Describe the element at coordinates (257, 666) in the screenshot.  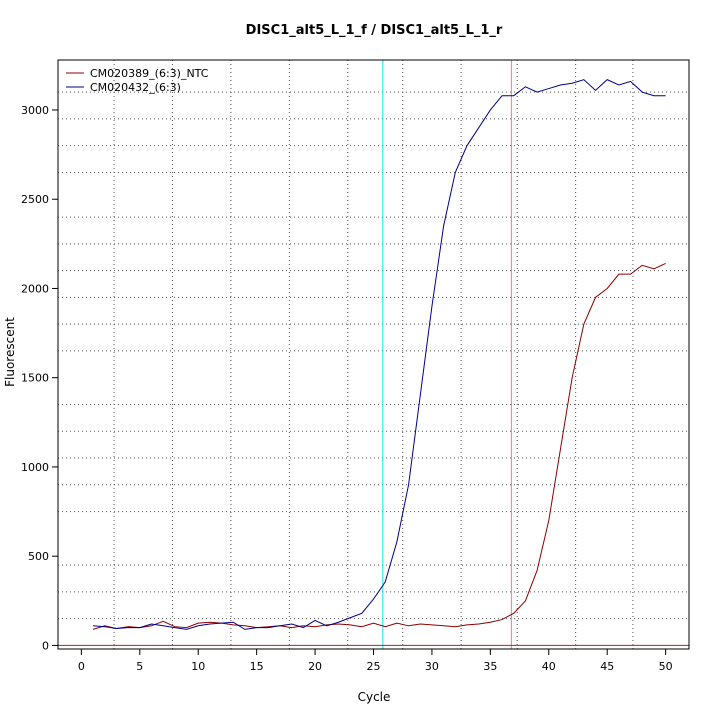
I see `x-tick-label: 15` at that location.